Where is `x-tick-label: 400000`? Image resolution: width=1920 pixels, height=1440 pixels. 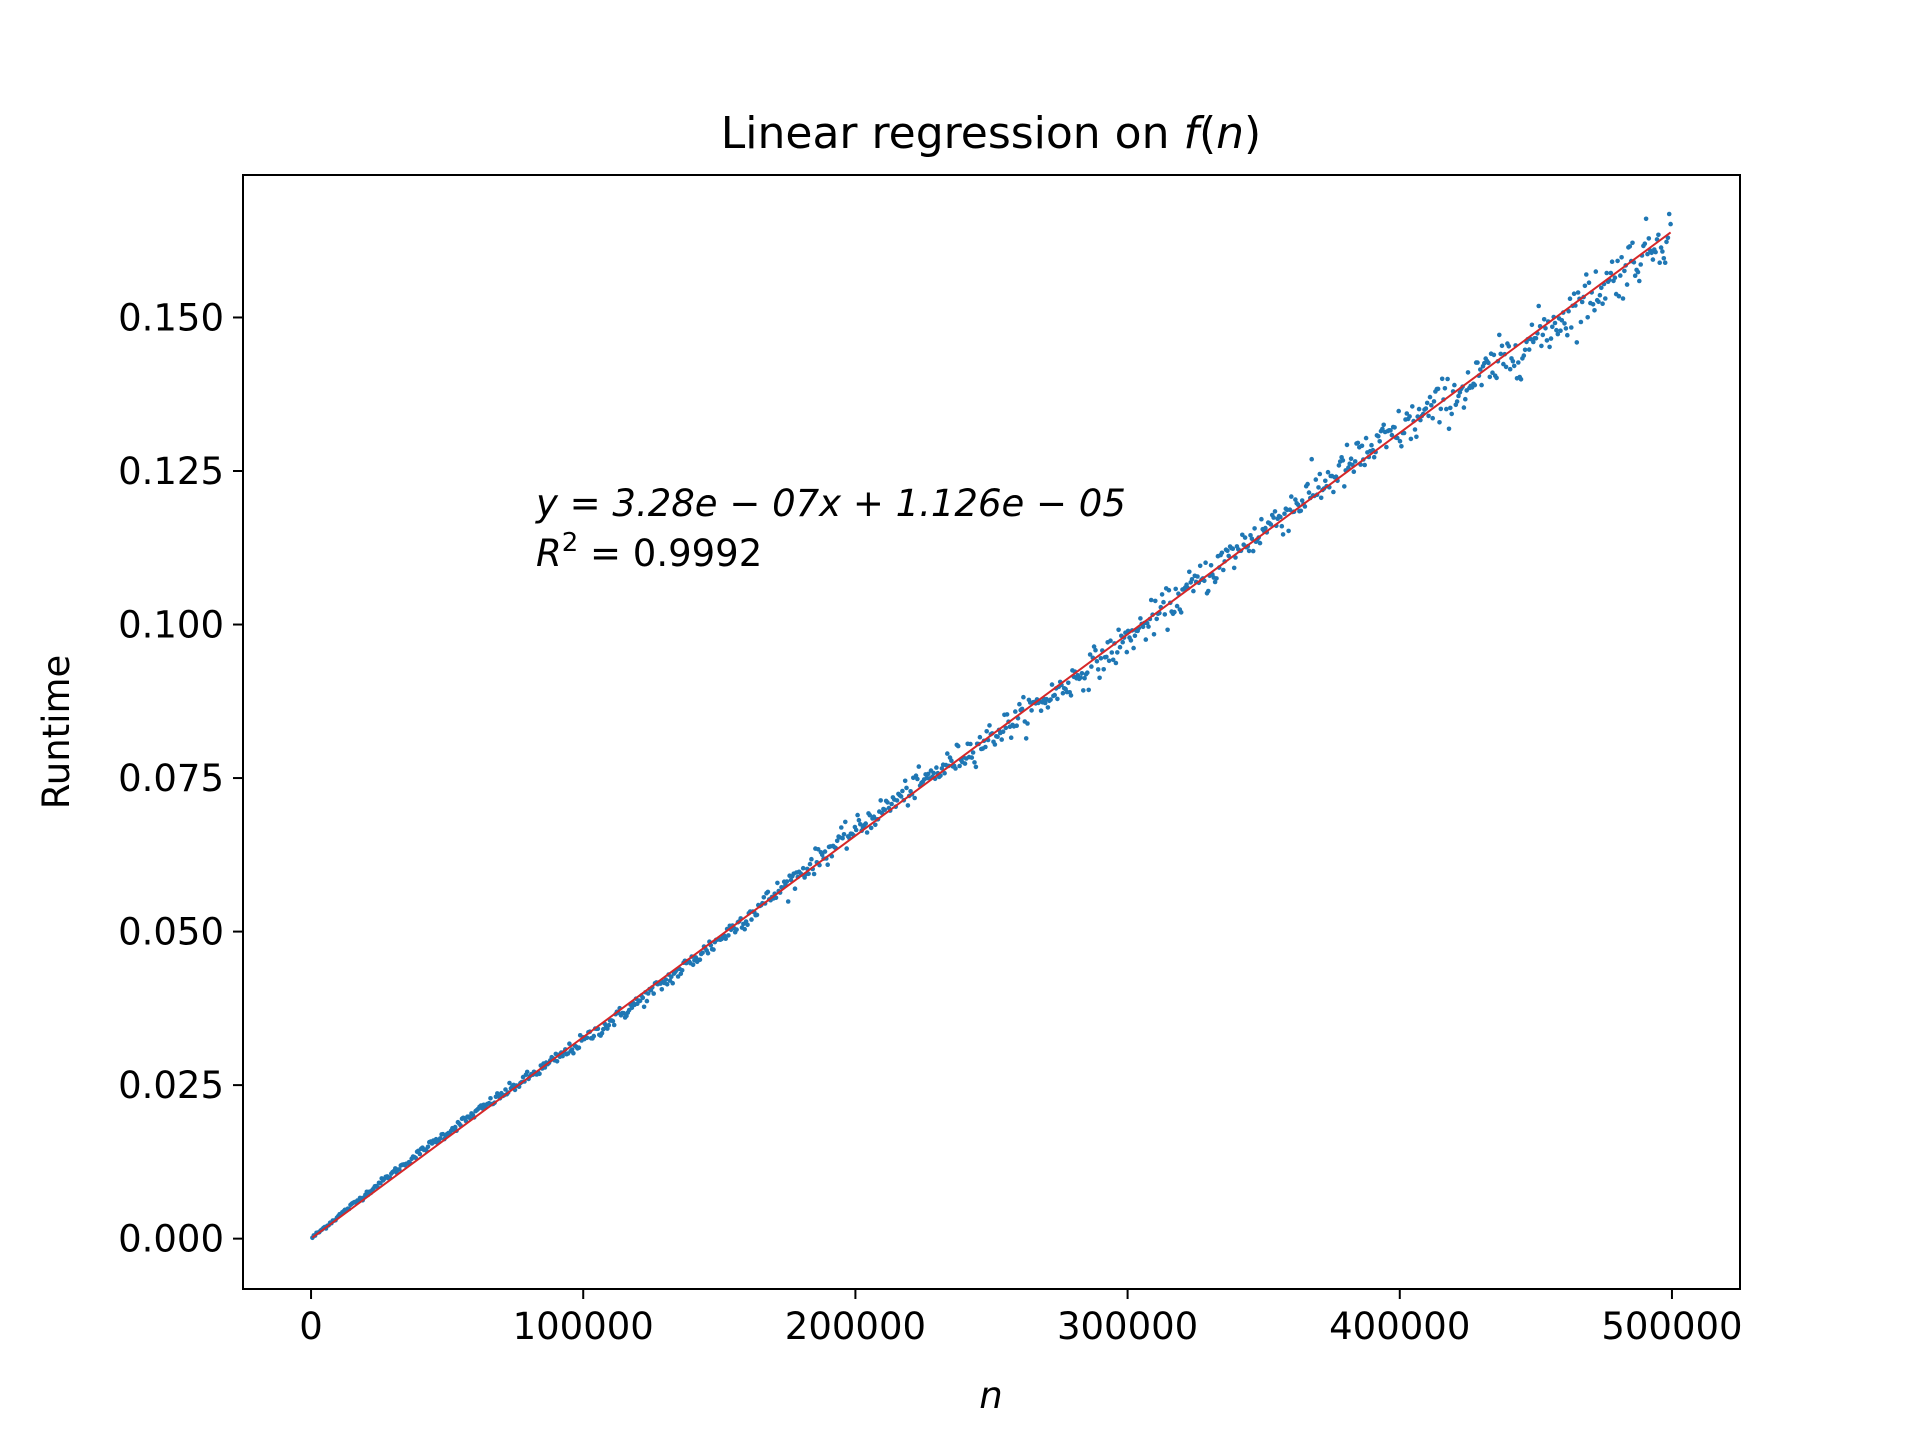 x-tick-label: 400000 is located at coordinates (1399, 1326).